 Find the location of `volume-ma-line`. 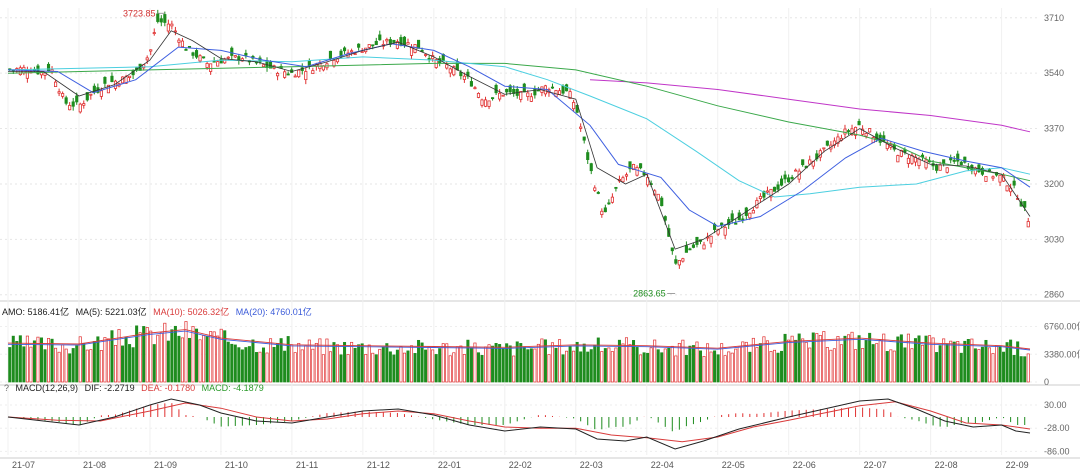

volume-ma-line is located at coordinates (519, 340).